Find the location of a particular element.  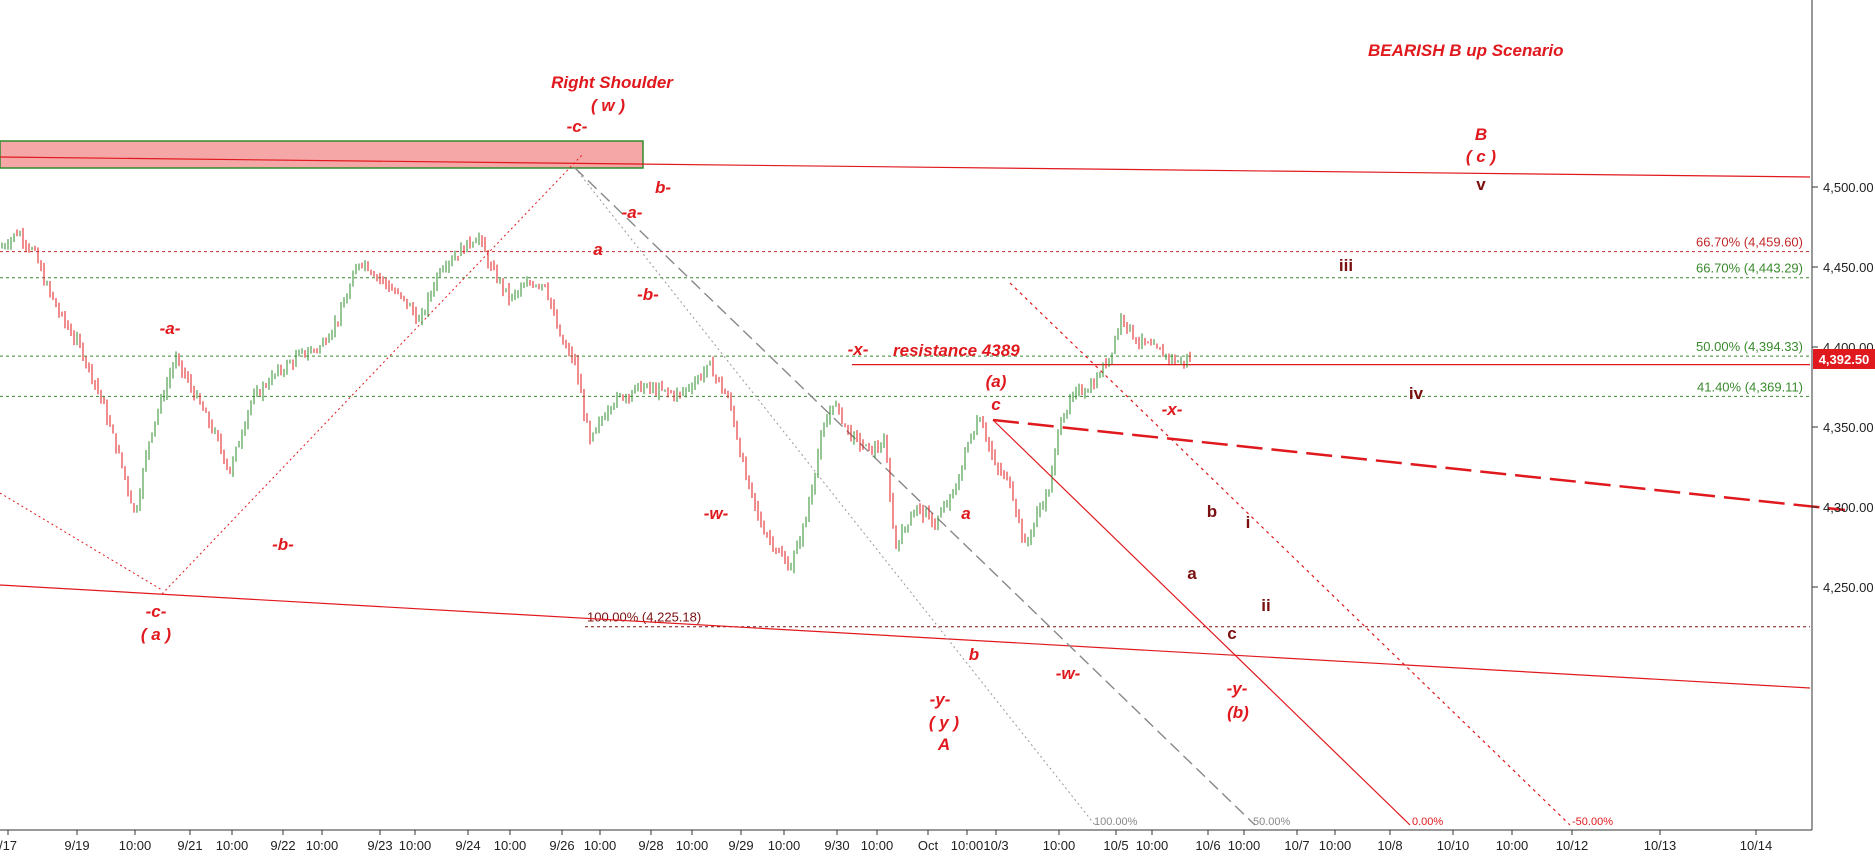

y-tick-label: 4,500.00 is located at coordinates (1848, 187).